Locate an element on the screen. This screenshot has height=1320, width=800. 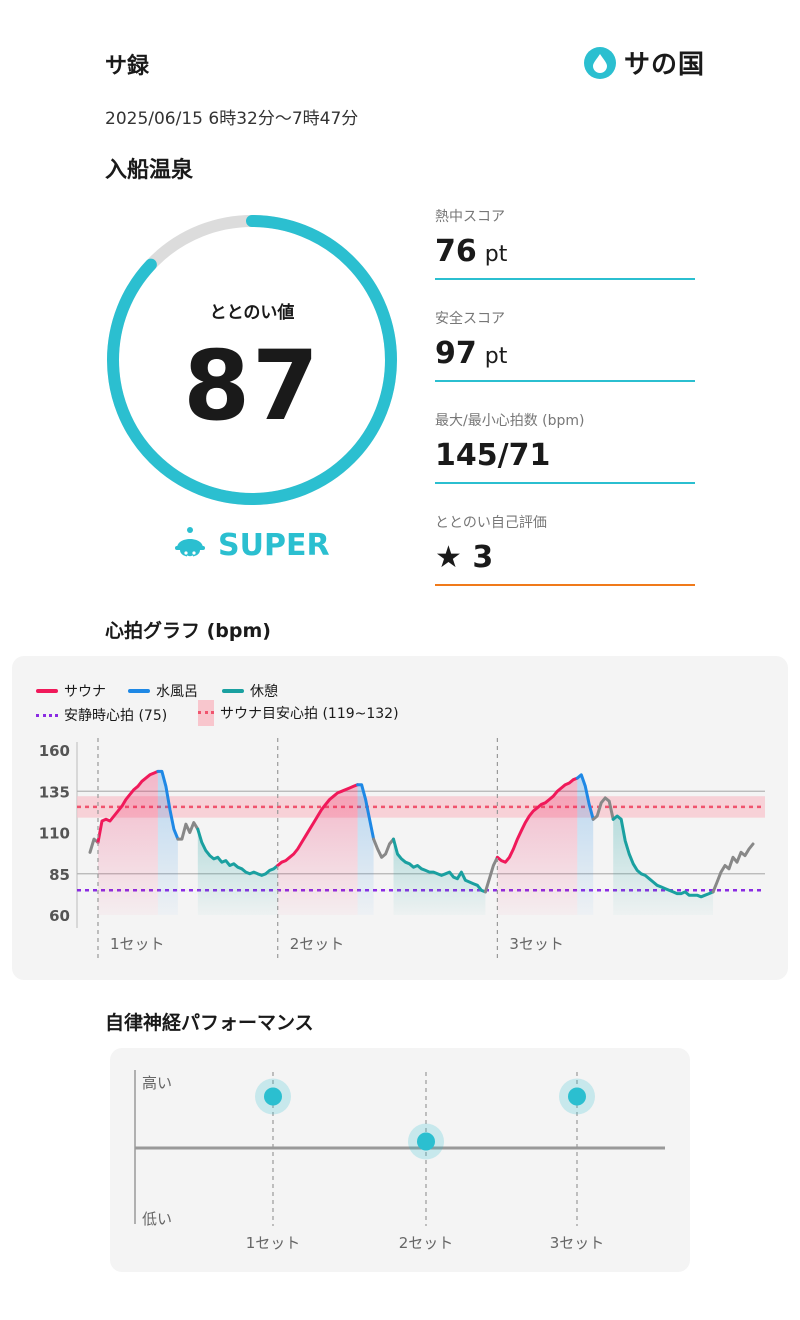
heart-rate-range: 最大/最小心拍数 (bpm) 145/71 is located at coordinates (565, 447).